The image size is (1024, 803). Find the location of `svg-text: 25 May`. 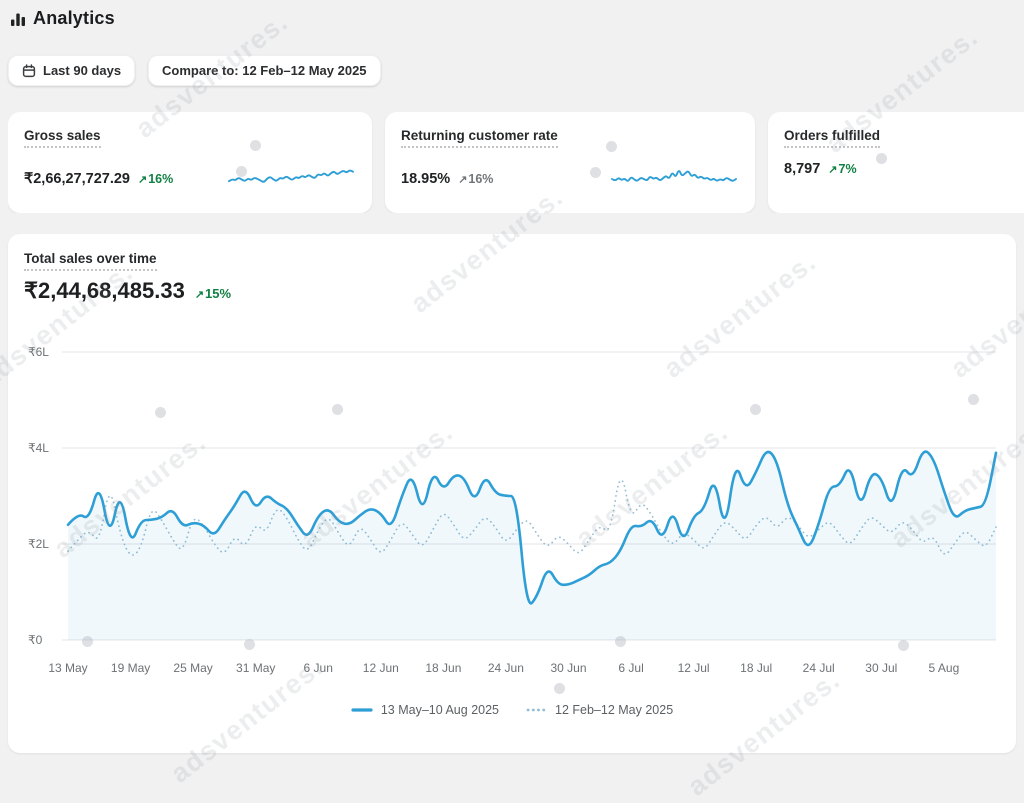

svg-text: 25 May is located at coordinates (192, 668).